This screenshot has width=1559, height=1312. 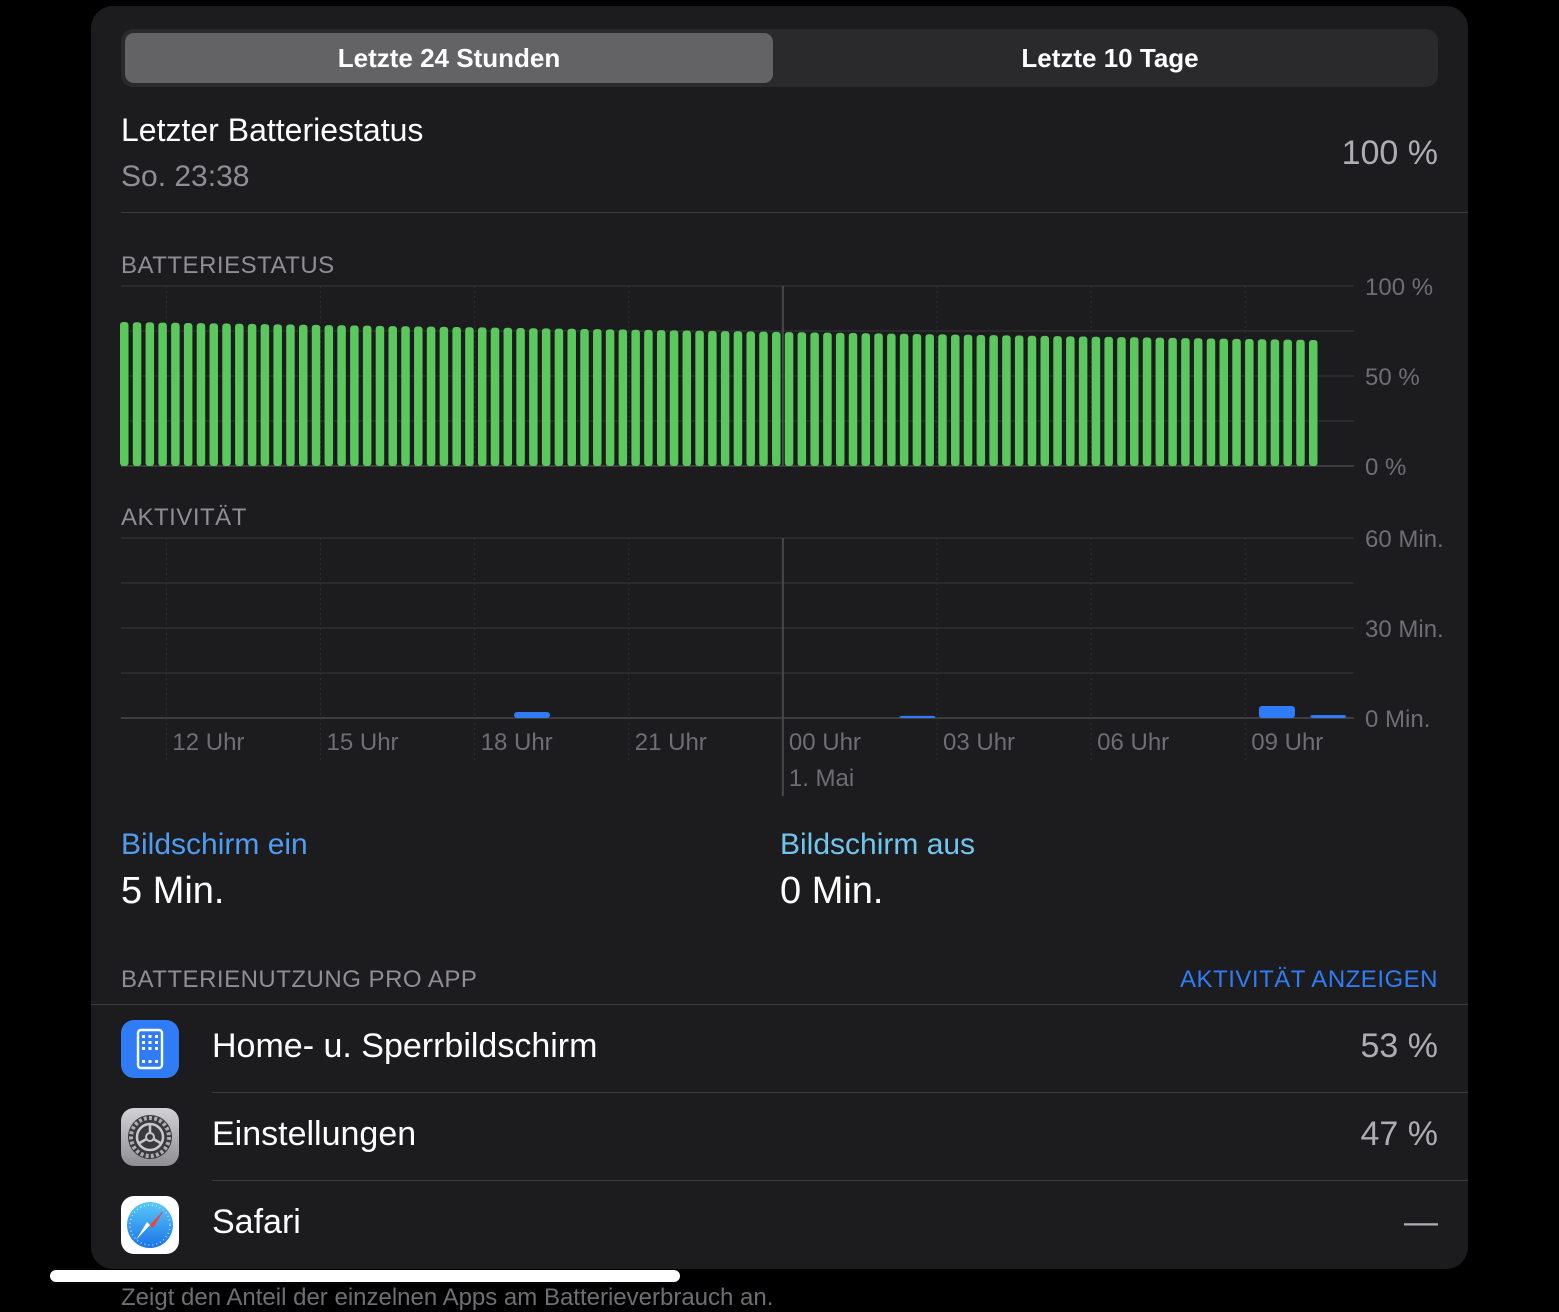 I want to click on screen-on-label: Bildschirm ein, so click(x=214, y=844).